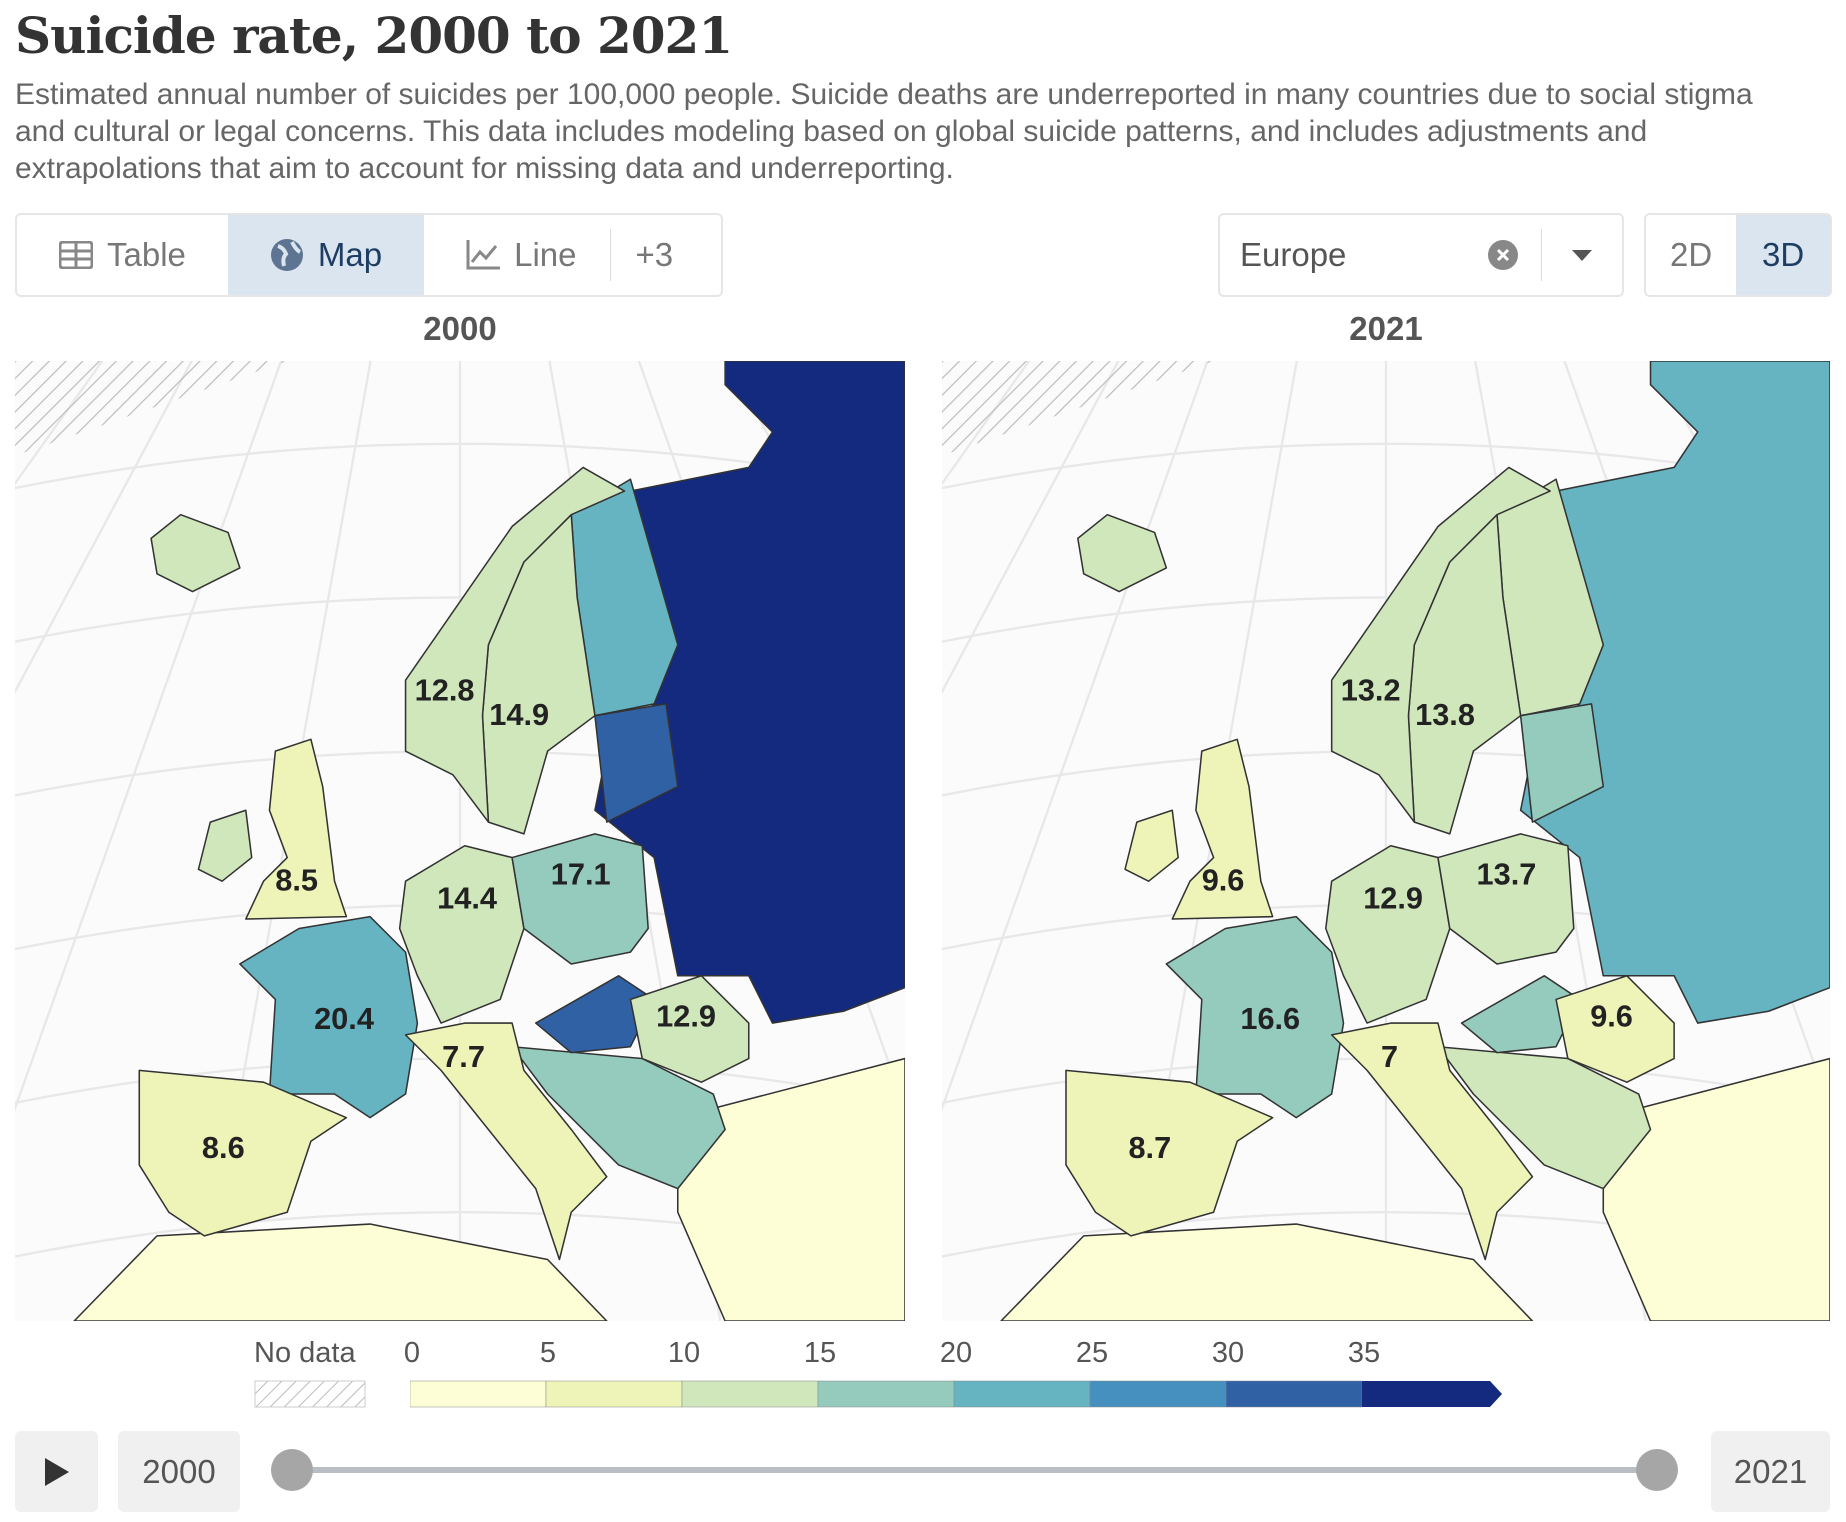  I want to click on country-value-label: 13.2, so click(1371, 689).